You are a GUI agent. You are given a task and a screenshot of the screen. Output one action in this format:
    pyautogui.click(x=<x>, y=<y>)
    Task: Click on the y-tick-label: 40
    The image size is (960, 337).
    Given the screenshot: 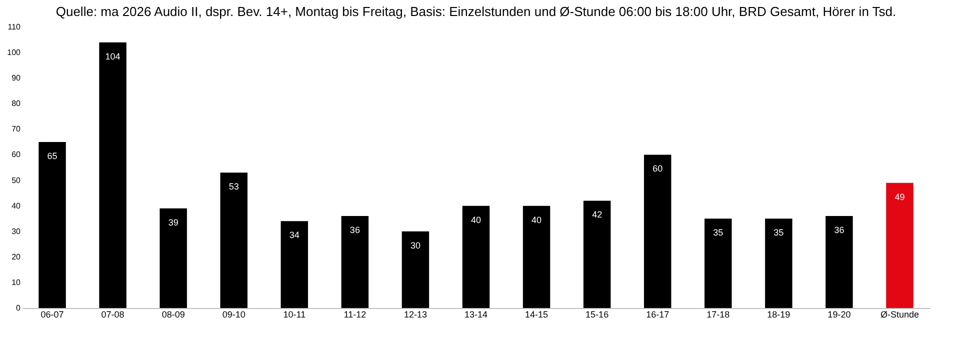 What is the action you would take?
    pyautogui.click(x=17, y=205)
    